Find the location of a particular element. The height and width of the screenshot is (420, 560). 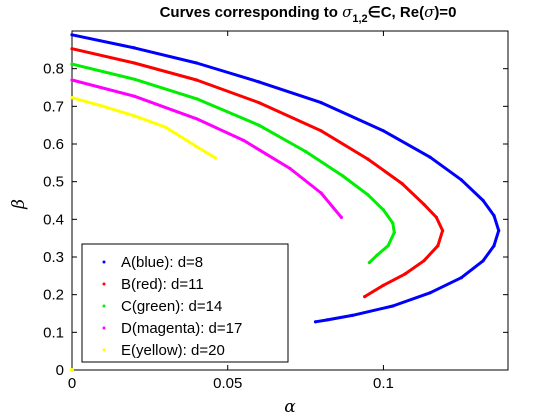

y-tick-label: 0.3 is located at coordinates (53, 257).